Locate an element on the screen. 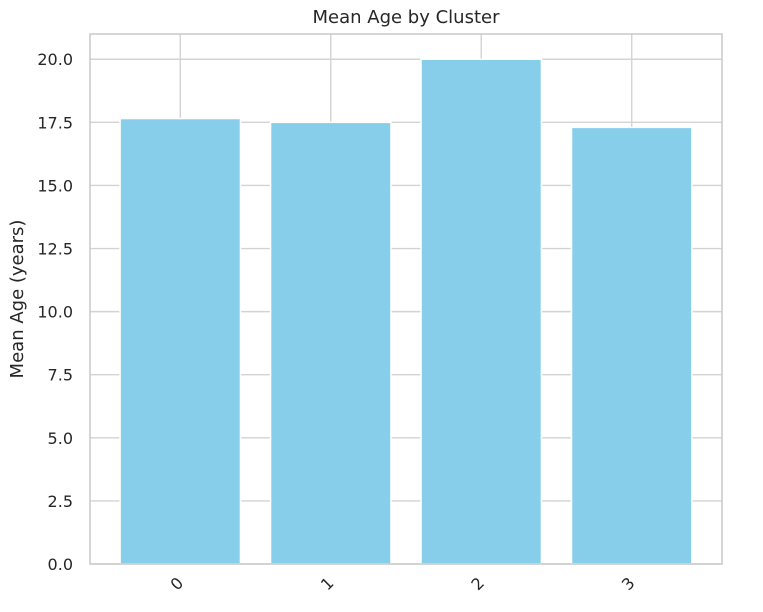 The height and width of the screenshot is (612, 763). x-tick-label: 2 is located at coordinates (477, 583).